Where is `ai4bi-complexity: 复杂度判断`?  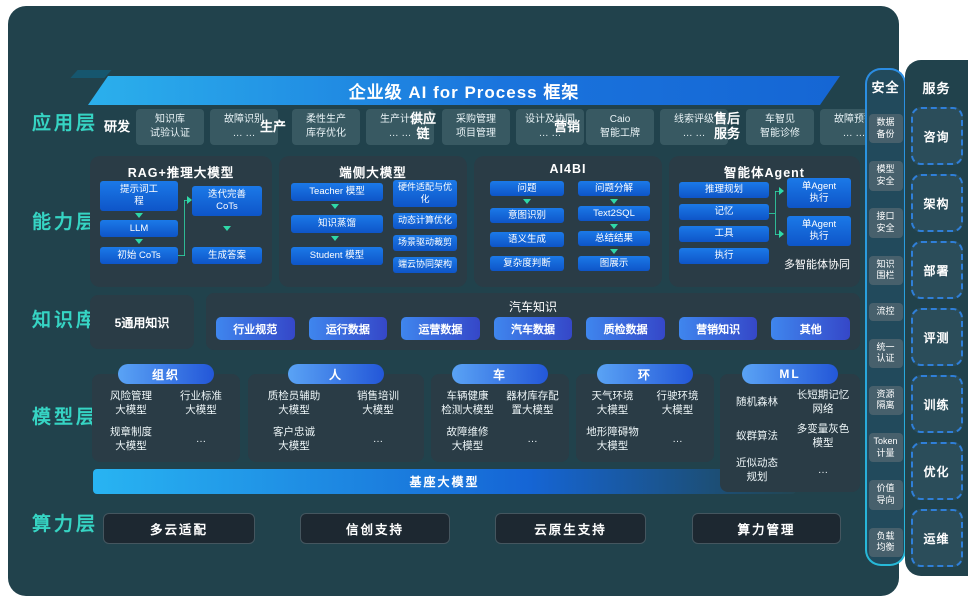
ai4bi-complexity: 复杂度判断 is located at coordinates (527, 263).